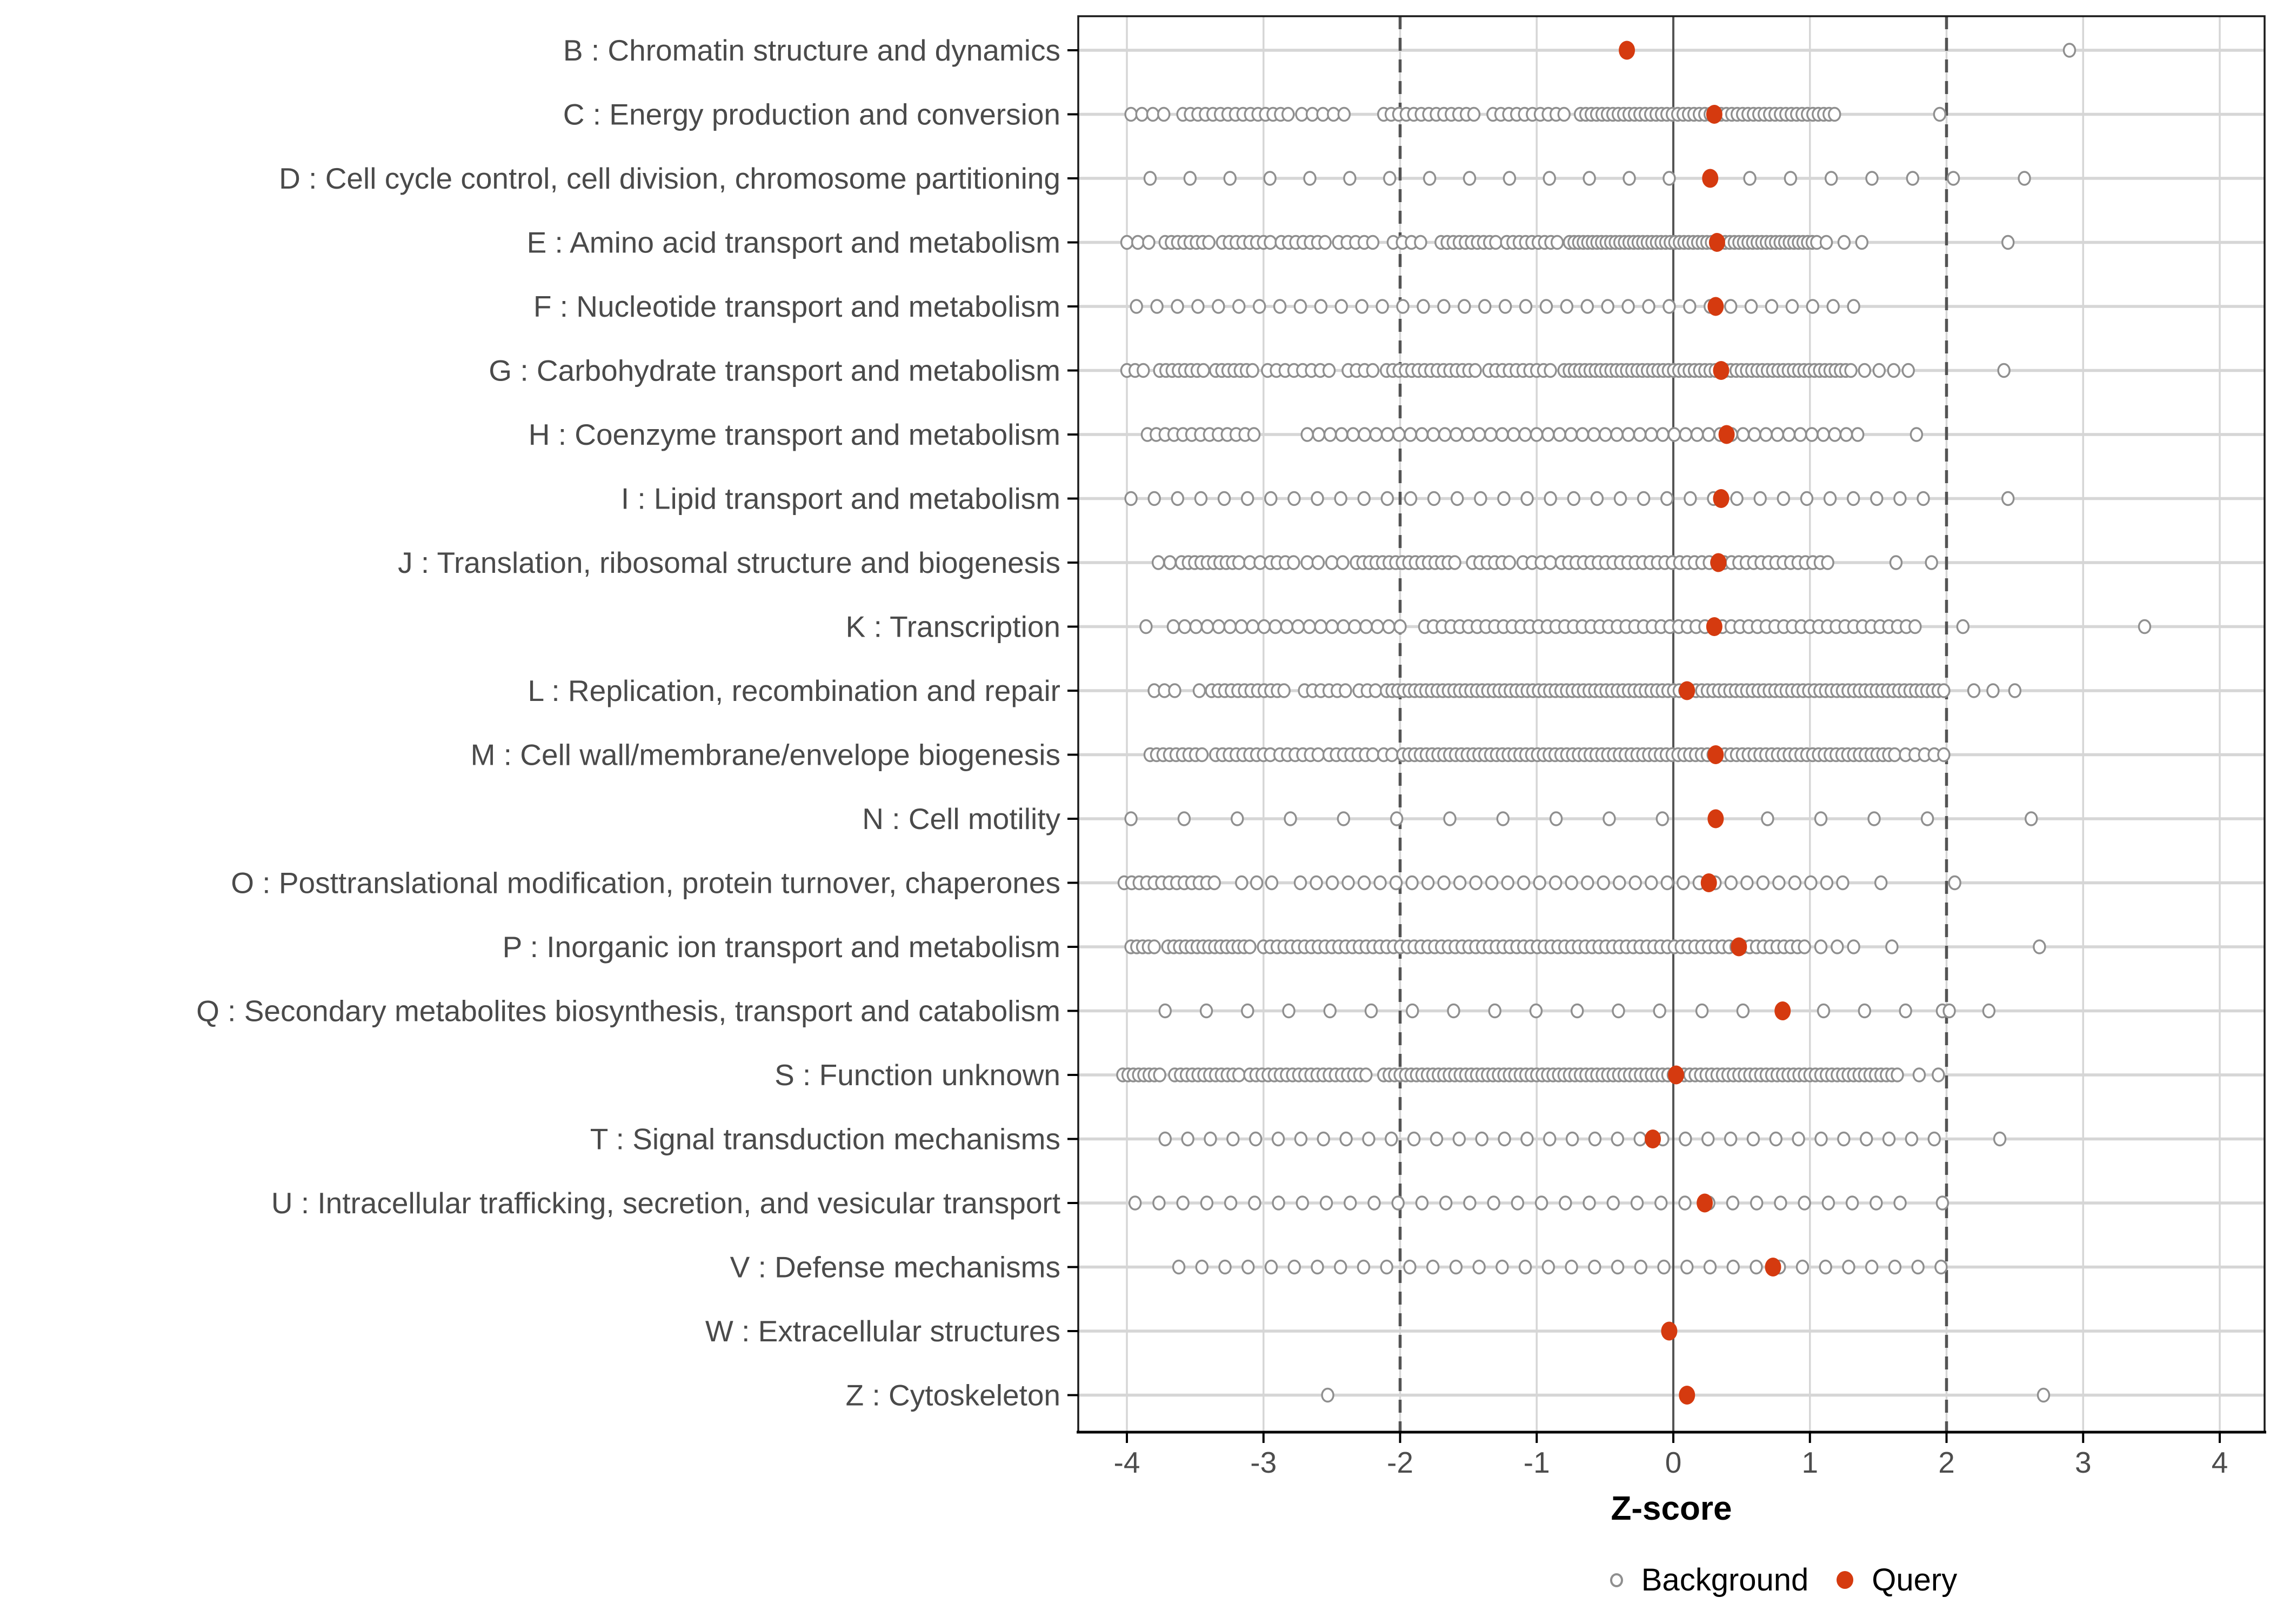 This screenshot has height=1624, width=2270. What do you see at coordinates (796, 306) in the screenshot?
I see `category-label: F : Nucleotide transport and metabolism` at bounding box center [796, 306].